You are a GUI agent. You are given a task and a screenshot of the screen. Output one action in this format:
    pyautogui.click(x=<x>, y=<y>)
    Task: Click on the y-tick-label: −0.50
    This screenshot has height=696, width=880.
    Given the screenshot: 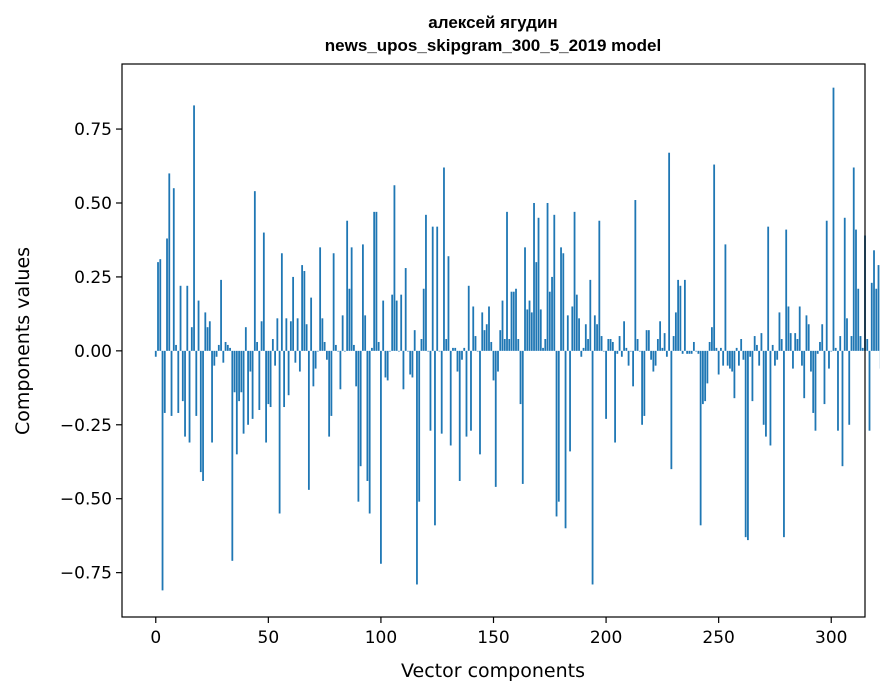 What is the action you would take?
    pyautogui.click(x=86, y=500)
    